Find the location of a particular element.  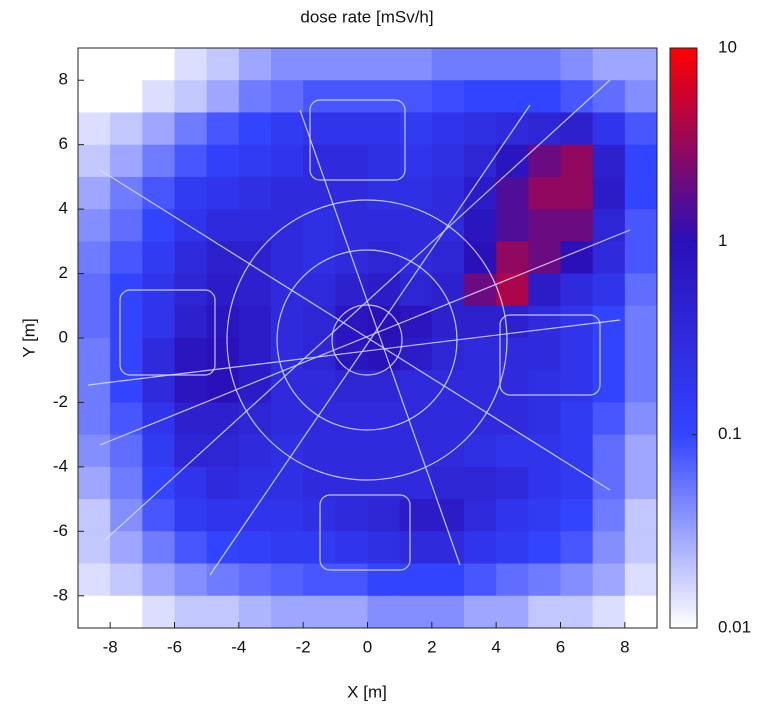

colorbar is located at coordinates (683, 338).